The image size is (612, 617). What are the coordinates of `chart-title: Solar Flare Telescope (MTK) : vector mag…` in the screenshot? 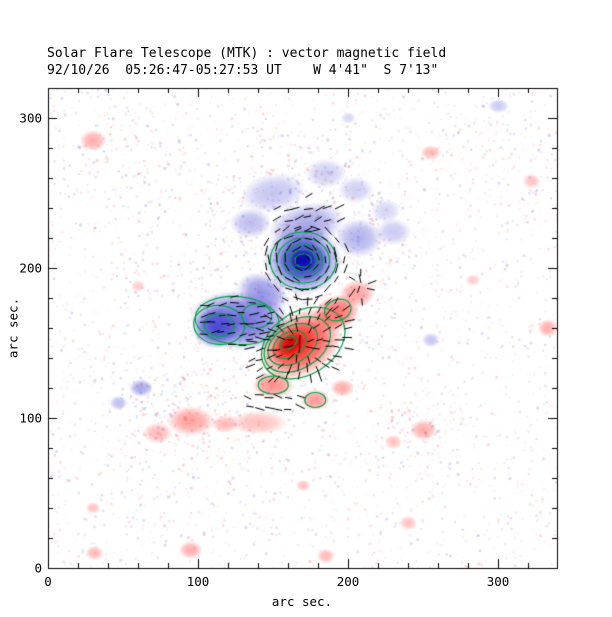 It's located at (247, 53).